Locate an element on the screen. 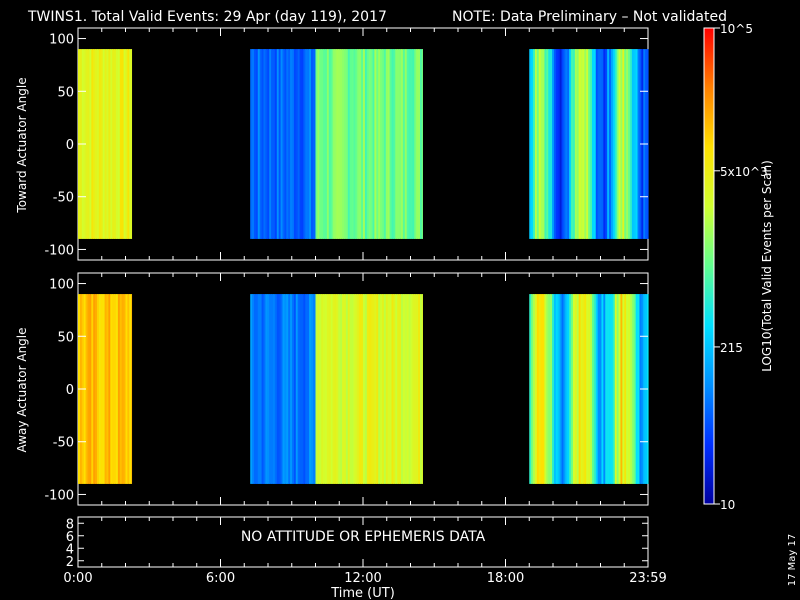 The image size is (800, 600). attitude-ytick-label: 8 is located at coordinates (70, 524).